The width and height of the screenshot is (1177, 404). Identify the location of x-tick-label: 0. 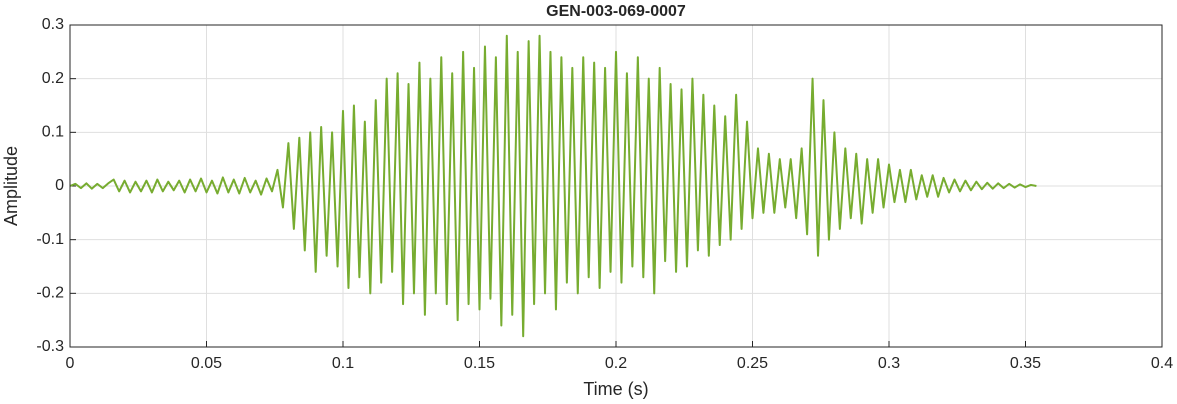
(70, 363).